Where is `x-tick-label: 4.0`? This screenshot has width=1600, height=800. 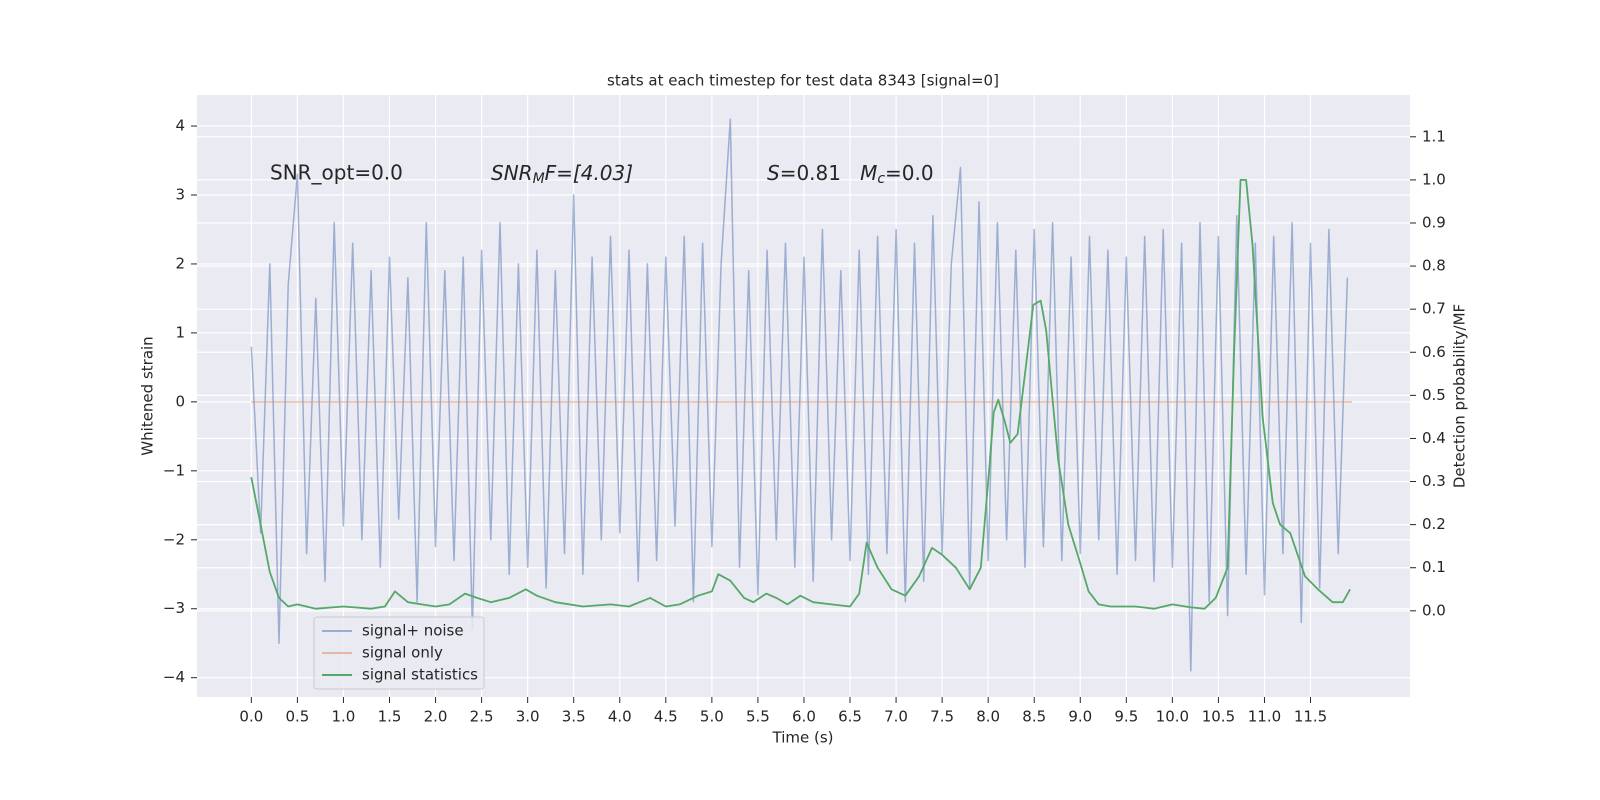
x-tick-label: 4.0 is located at coordinates (620, 717).